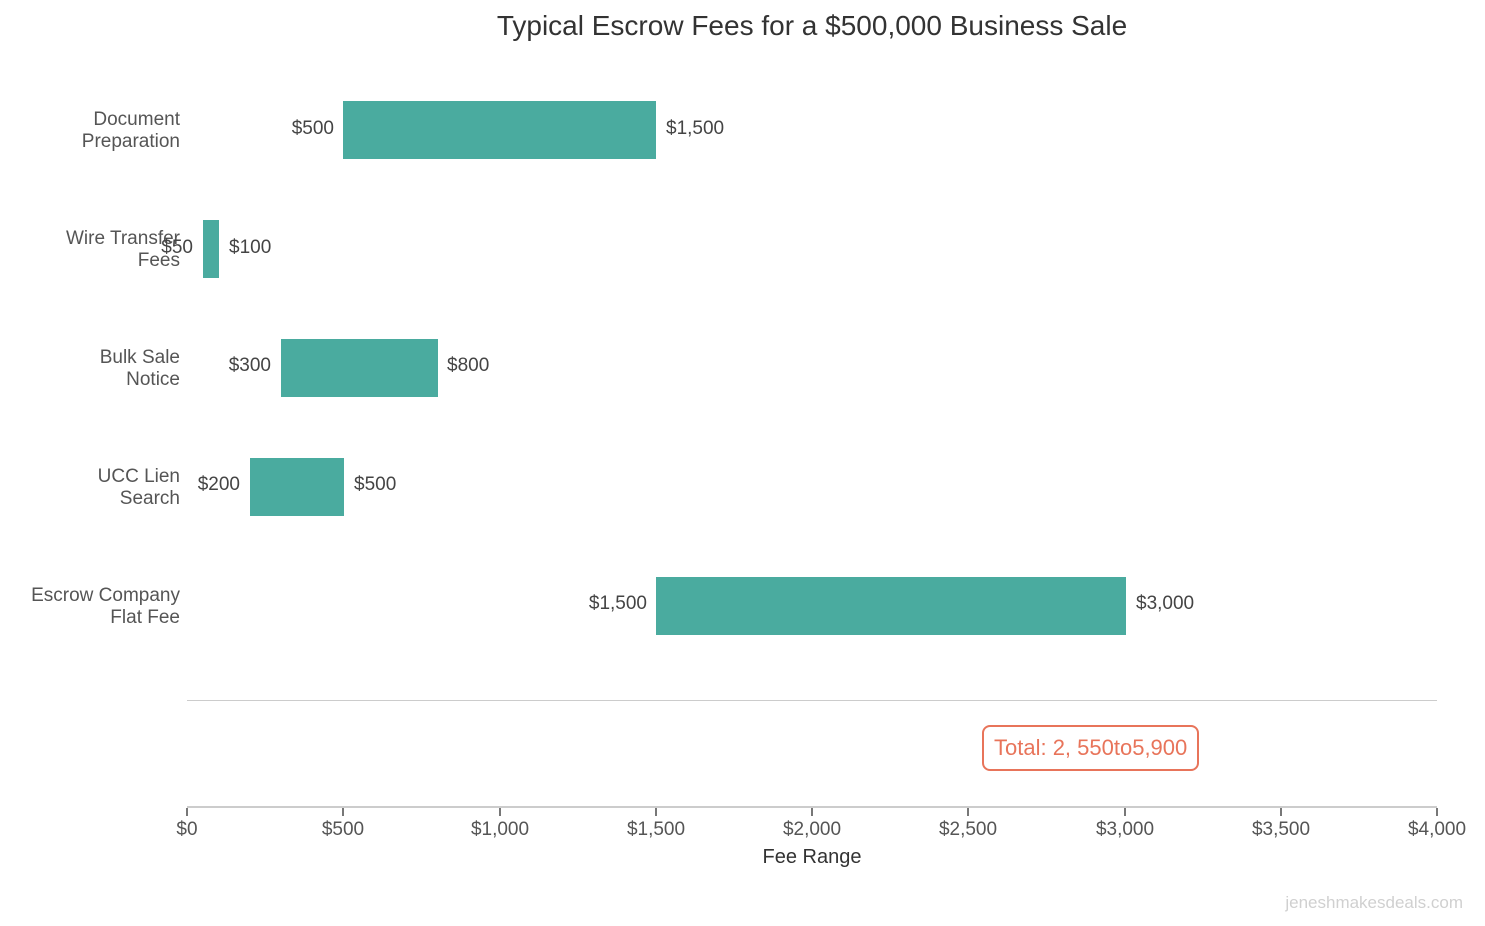 This screenshot has height=926, width=1485. What do you see at coordinates (1281, 829) in the screenshot?
I see `x-tick-label: $3,500` at bounding box center [1281, 829].